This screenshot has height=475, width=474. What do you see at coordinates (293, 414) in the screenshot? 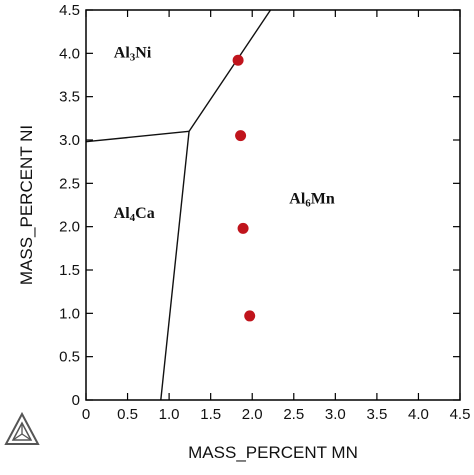
I see `x-tick-label: 2.5` at bounding box center [293, 414].